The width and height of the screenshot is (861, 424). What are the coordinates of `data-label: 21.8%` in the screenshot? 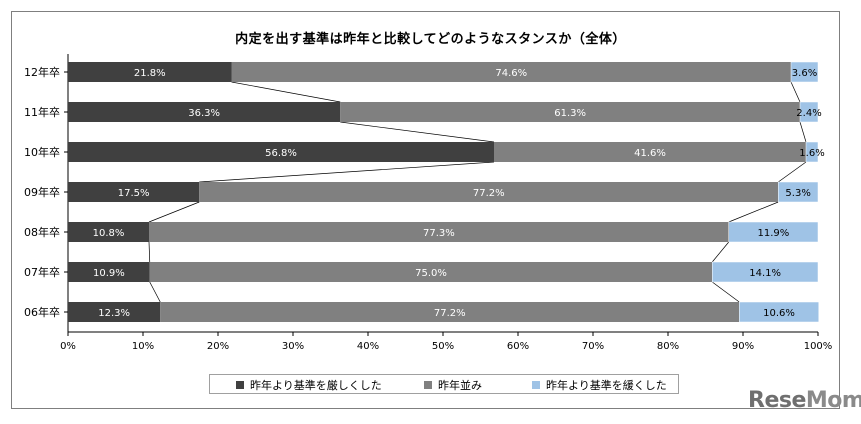 It's located at (150, 73).